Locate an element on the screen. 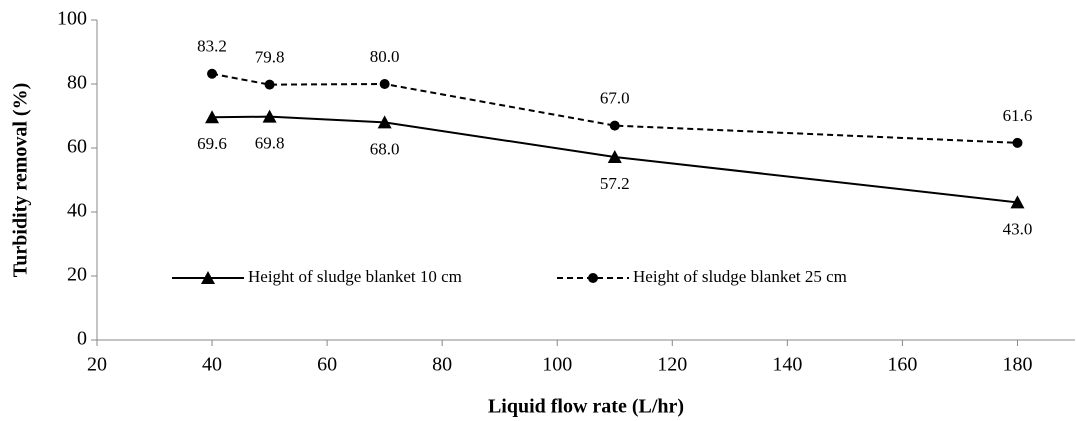  data-label: 80.0 is located at coordinates (385, 56).